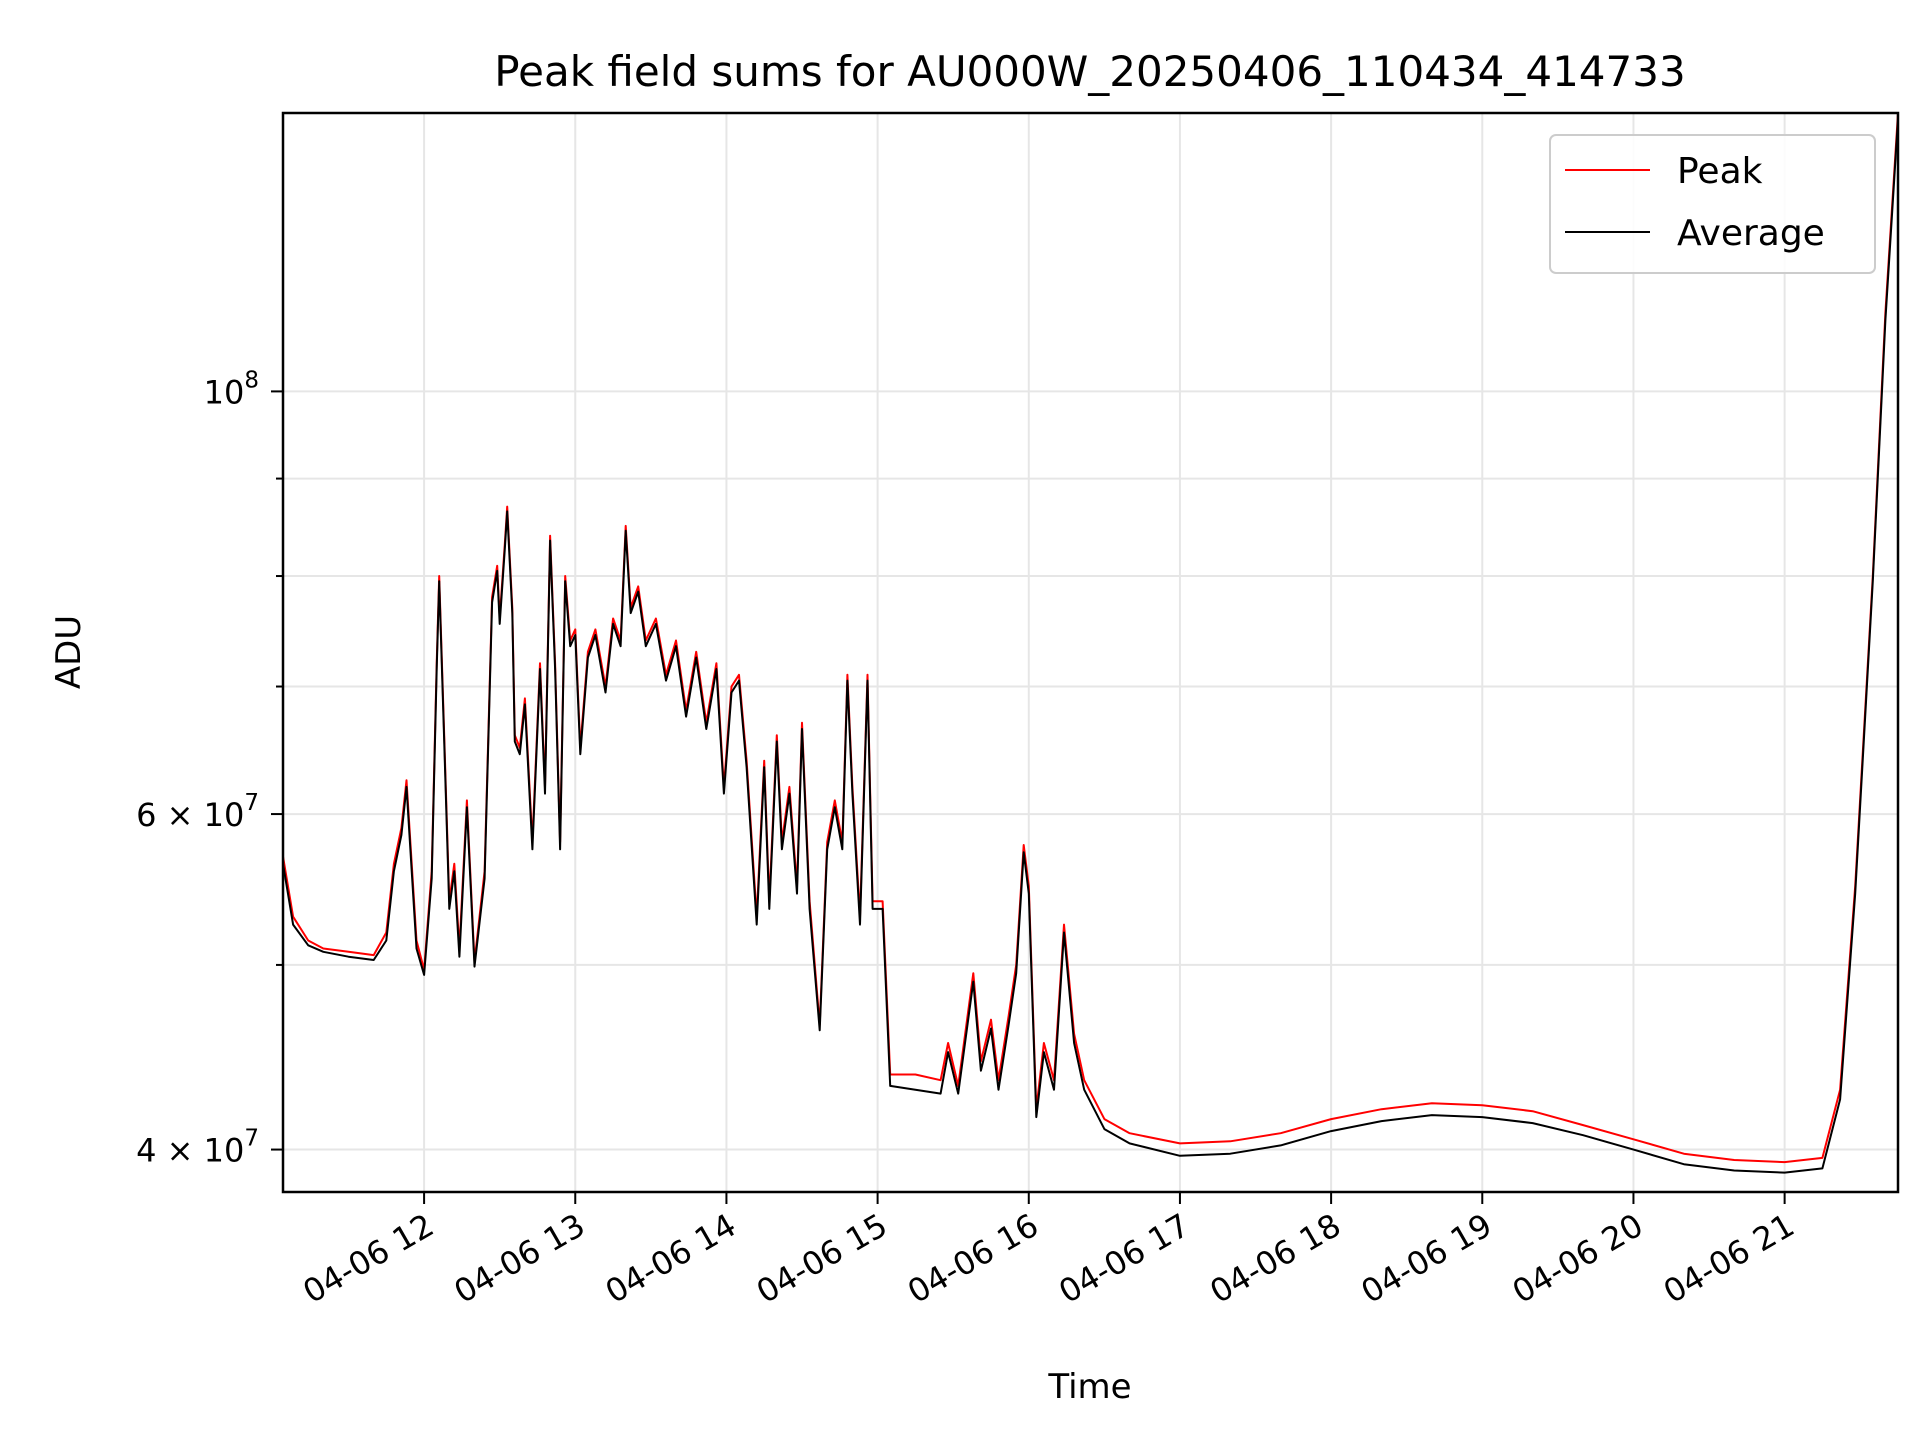 The image size is (1920, 1440). What do you see at coordinates (197, 812) in the screenshot?
I see `y-tick-label: 6 × 107` at bounding box center [197, 812].